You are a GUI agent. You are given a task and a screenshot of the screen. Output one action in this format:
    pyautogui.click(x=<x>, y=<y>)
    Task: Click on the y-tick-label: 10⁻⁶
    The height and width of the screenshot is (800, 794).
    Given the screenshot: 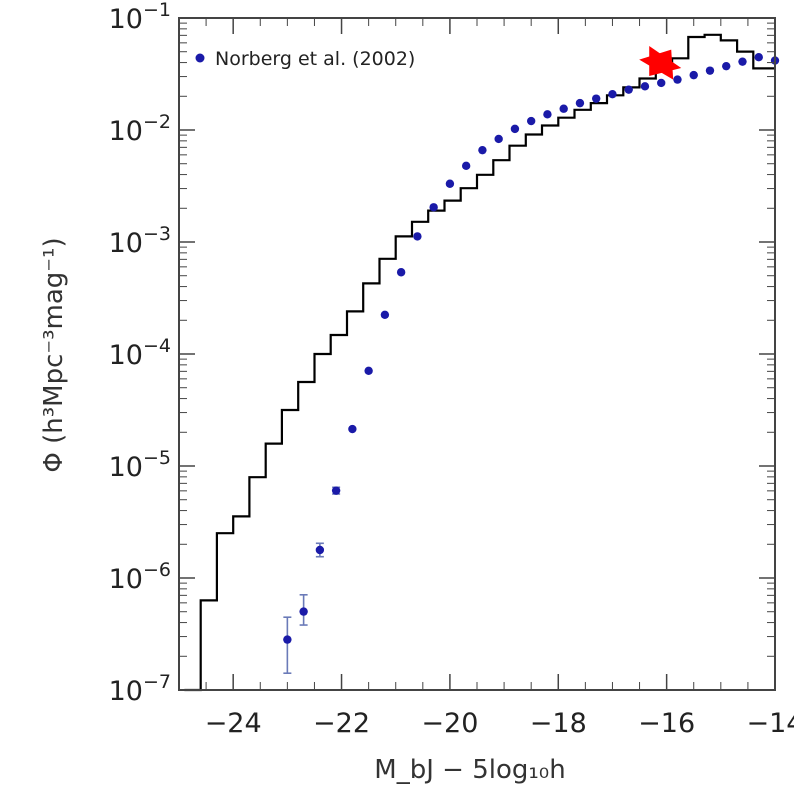 What is the action you would take?
    pyautogui.click(x=140, y=577)
    